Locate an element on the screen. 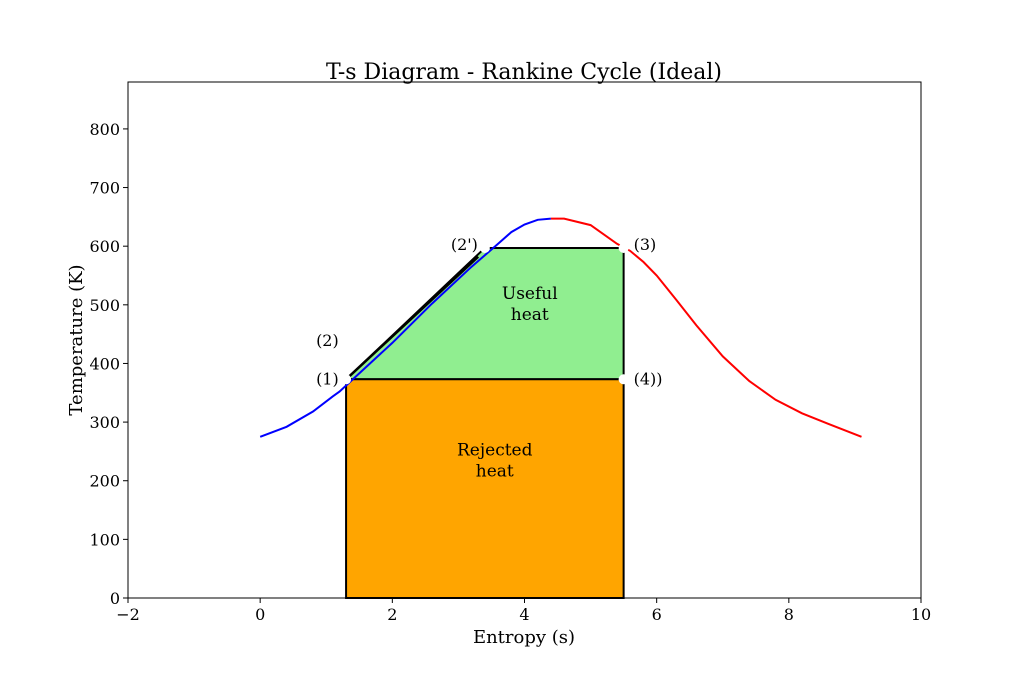  x-axis-label: Entropy (s) is located at coordinates (524, 637).